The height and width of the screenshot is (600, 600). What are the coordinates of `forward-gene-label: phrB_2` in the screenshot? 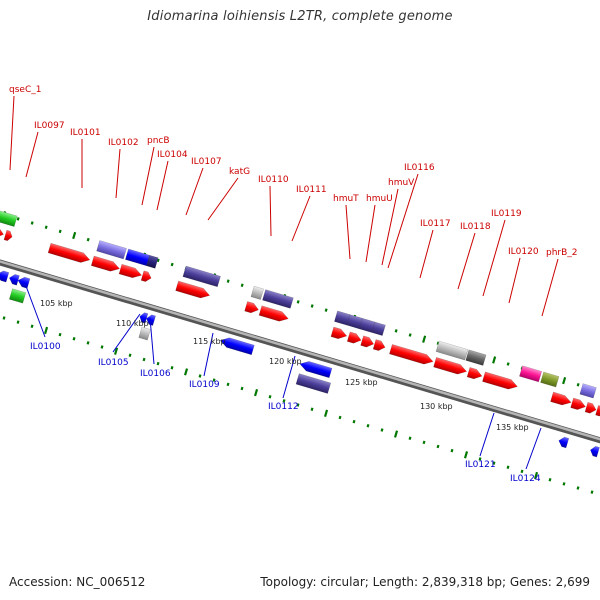 It's located at (562, 253).